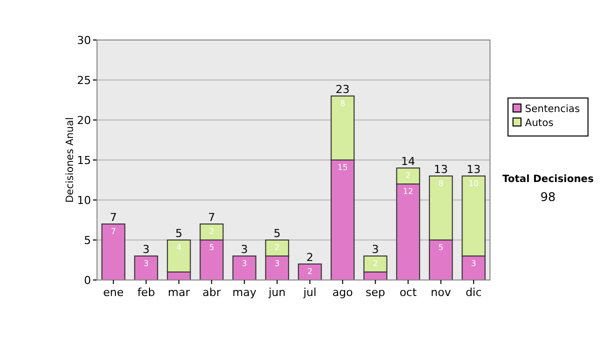  Describe the element at coordinates (84, 160) in the screenshot. I see `y-tick-label: 15` at that location.